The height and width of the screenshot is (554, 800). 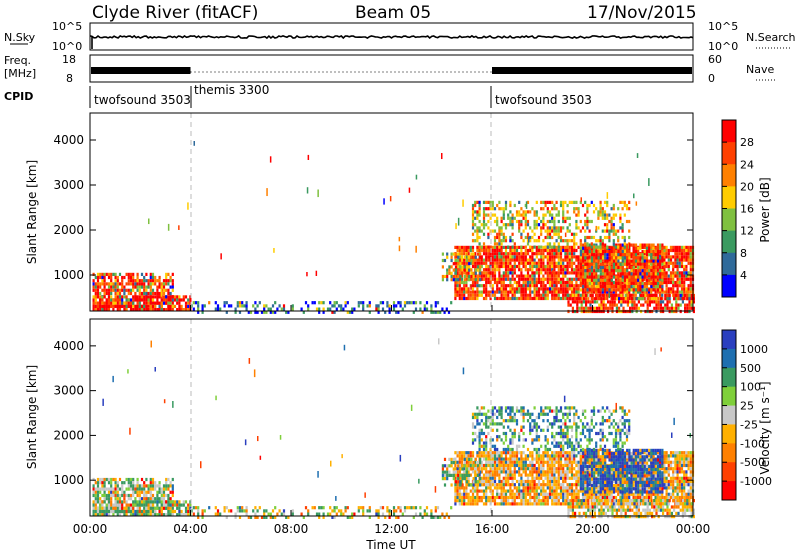 I want to click on freq-unit: [MHz], so click(x=20, y=73).